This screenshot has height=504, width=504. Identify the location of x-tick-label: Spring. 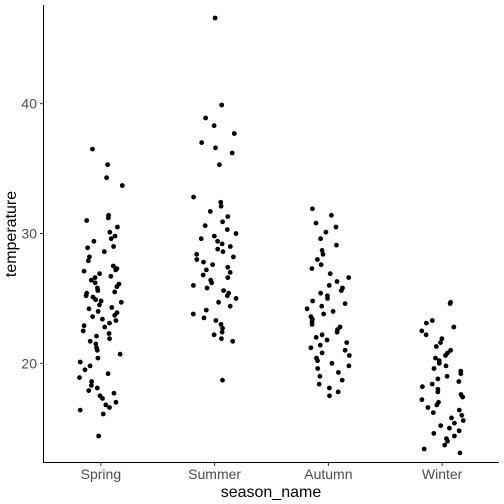
(101, 474).